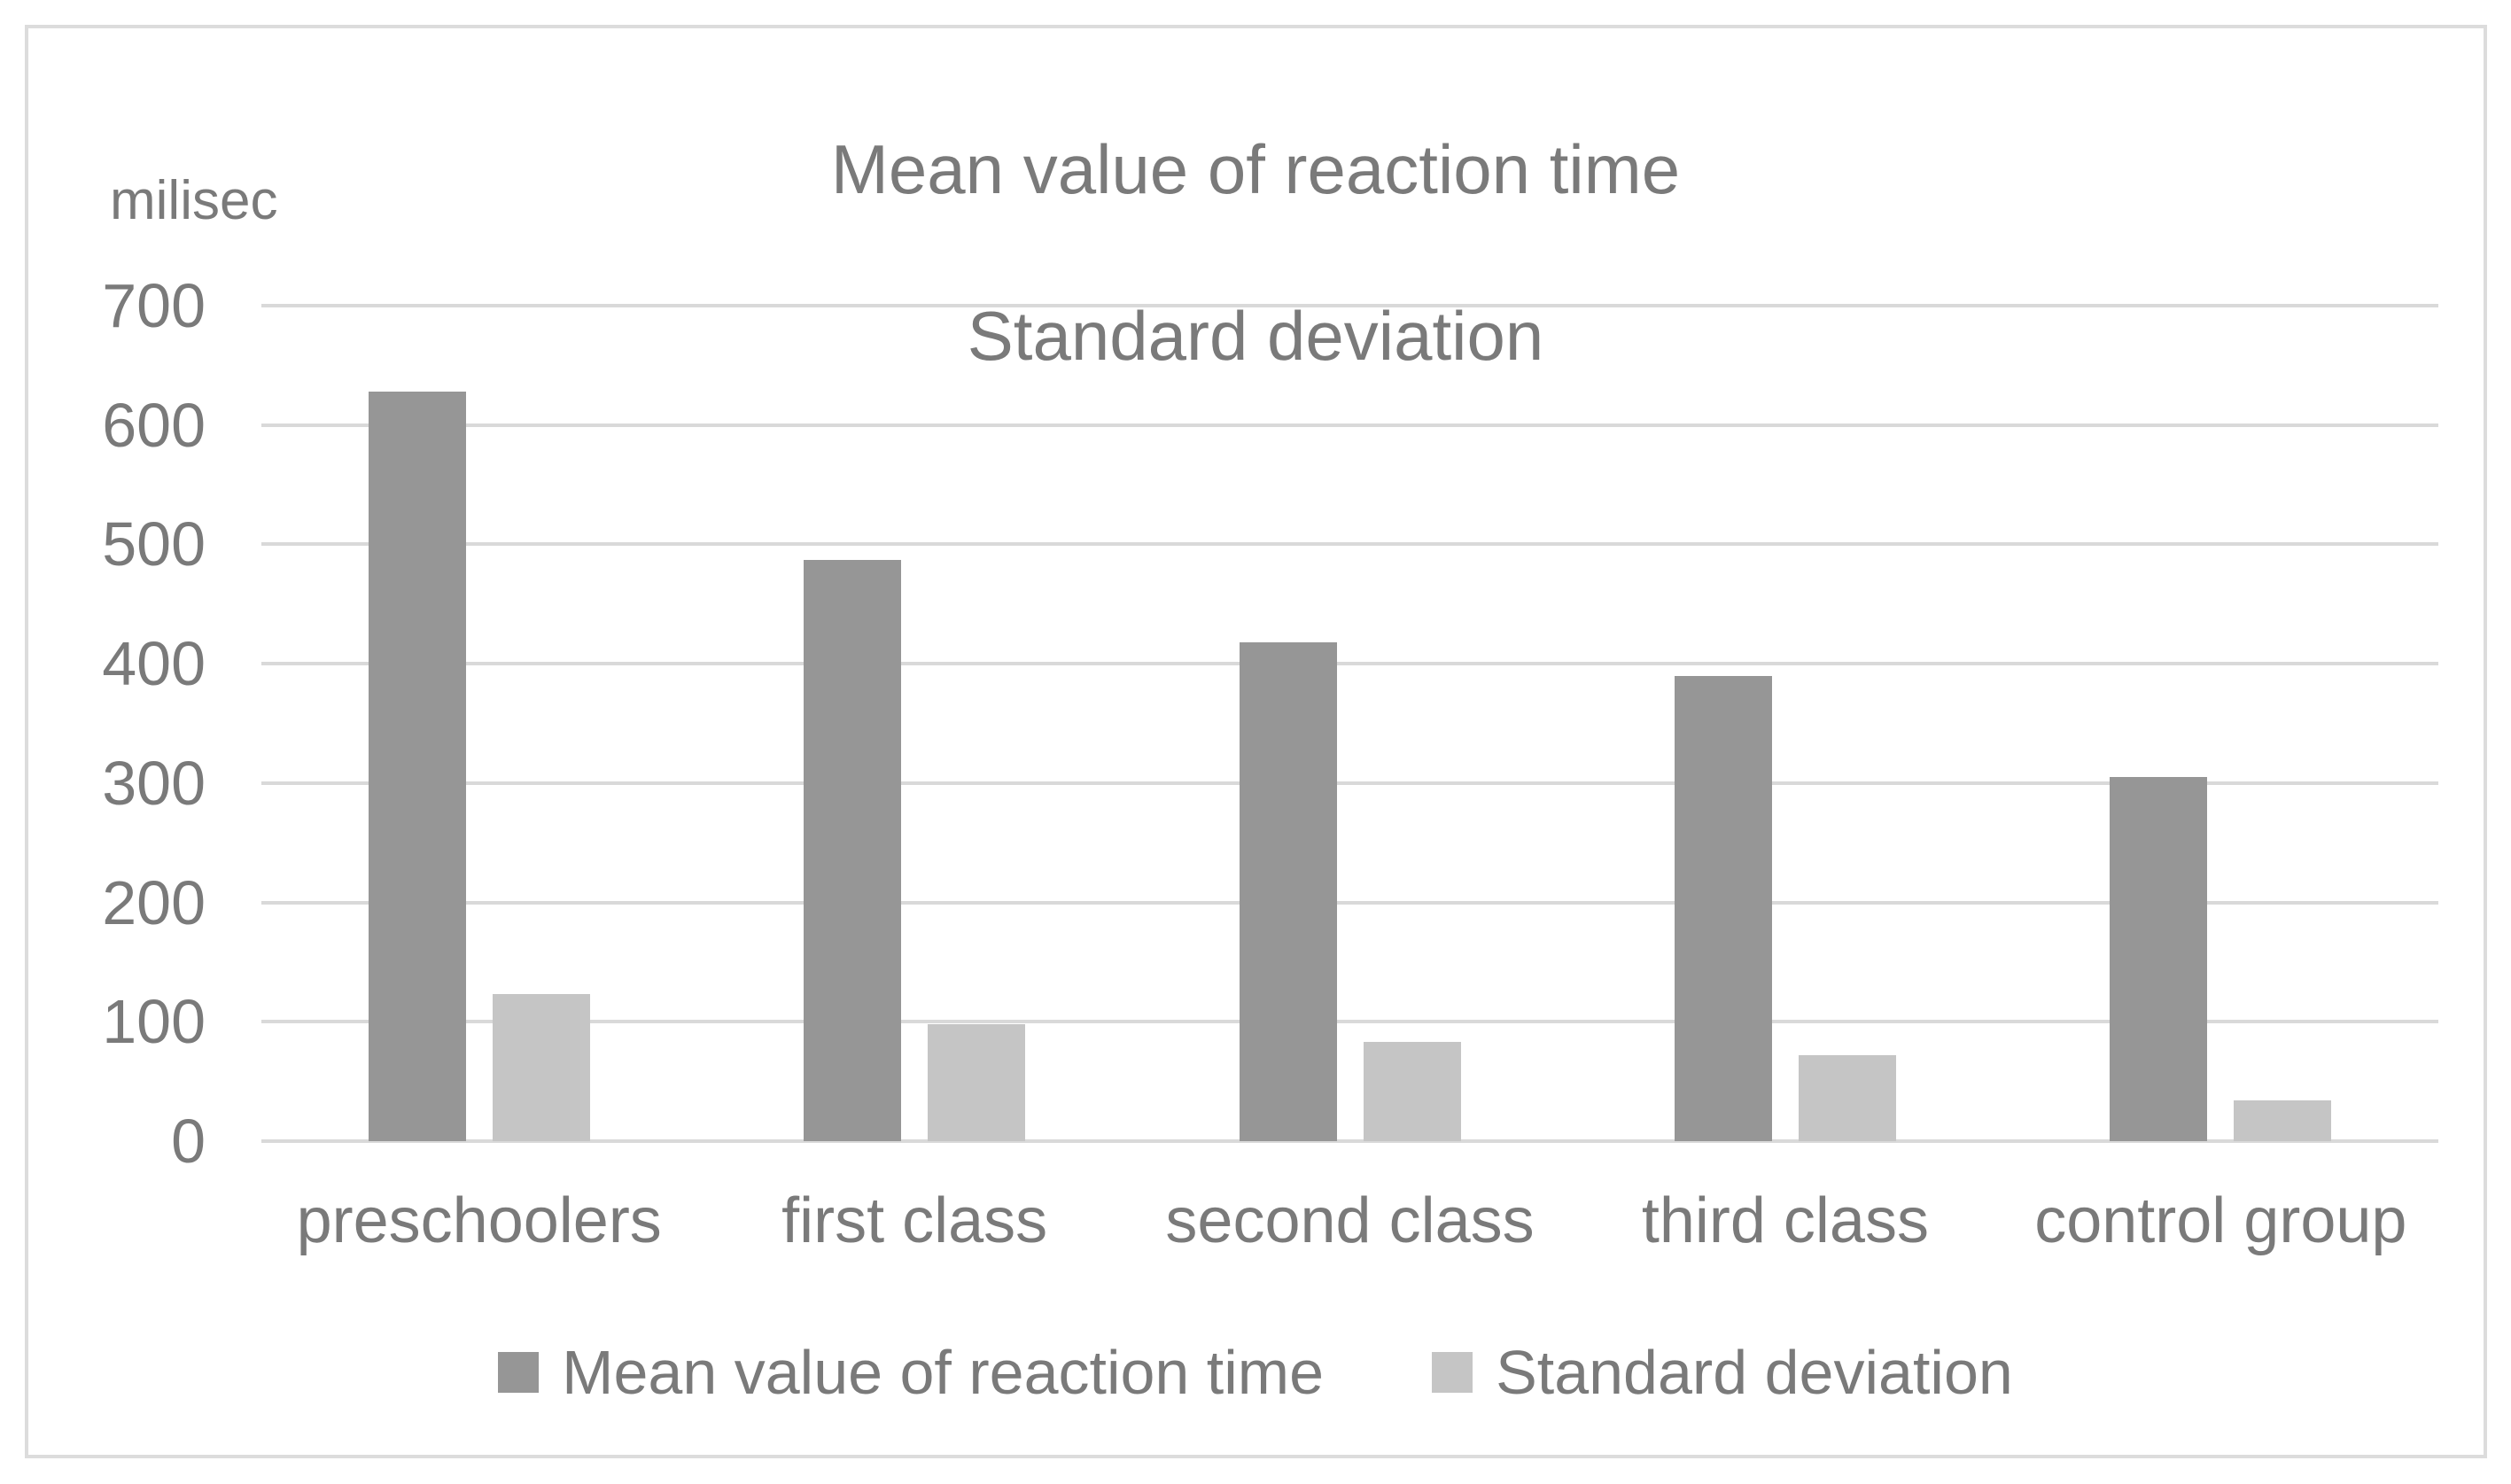  What do you see at coordinates (417, 766) in the screenshot?
I see `bar-mean-preschoolers` at bounding box center [417, 766].